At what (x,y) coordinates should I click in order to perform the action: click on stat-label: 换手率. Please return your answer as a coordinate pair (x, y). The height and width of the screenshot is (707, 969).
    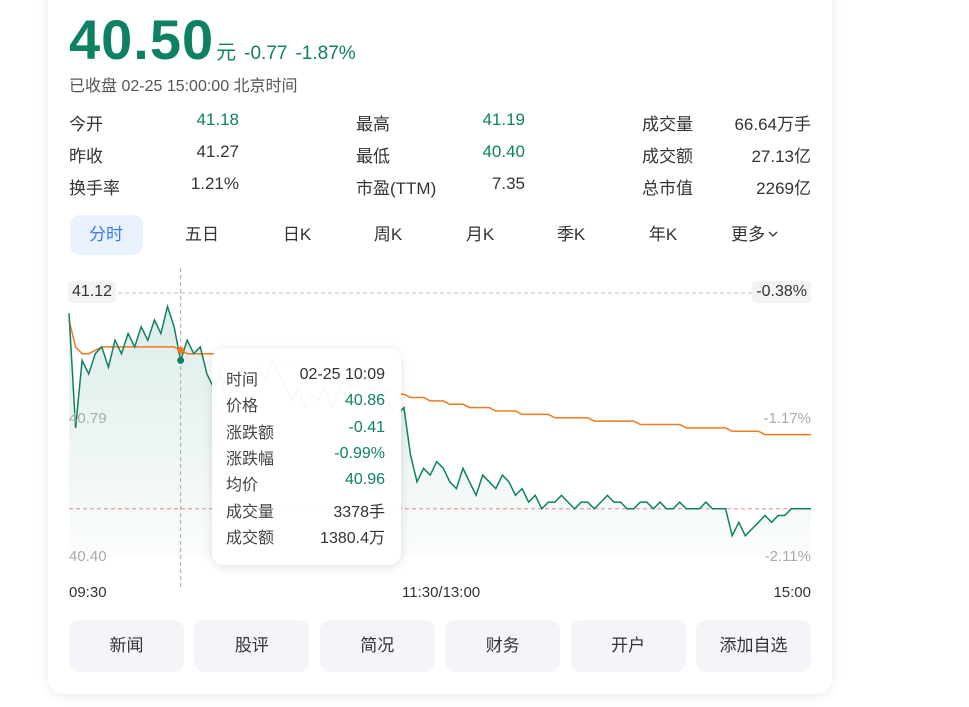
    Looking at the image, I should click on (94, 188).